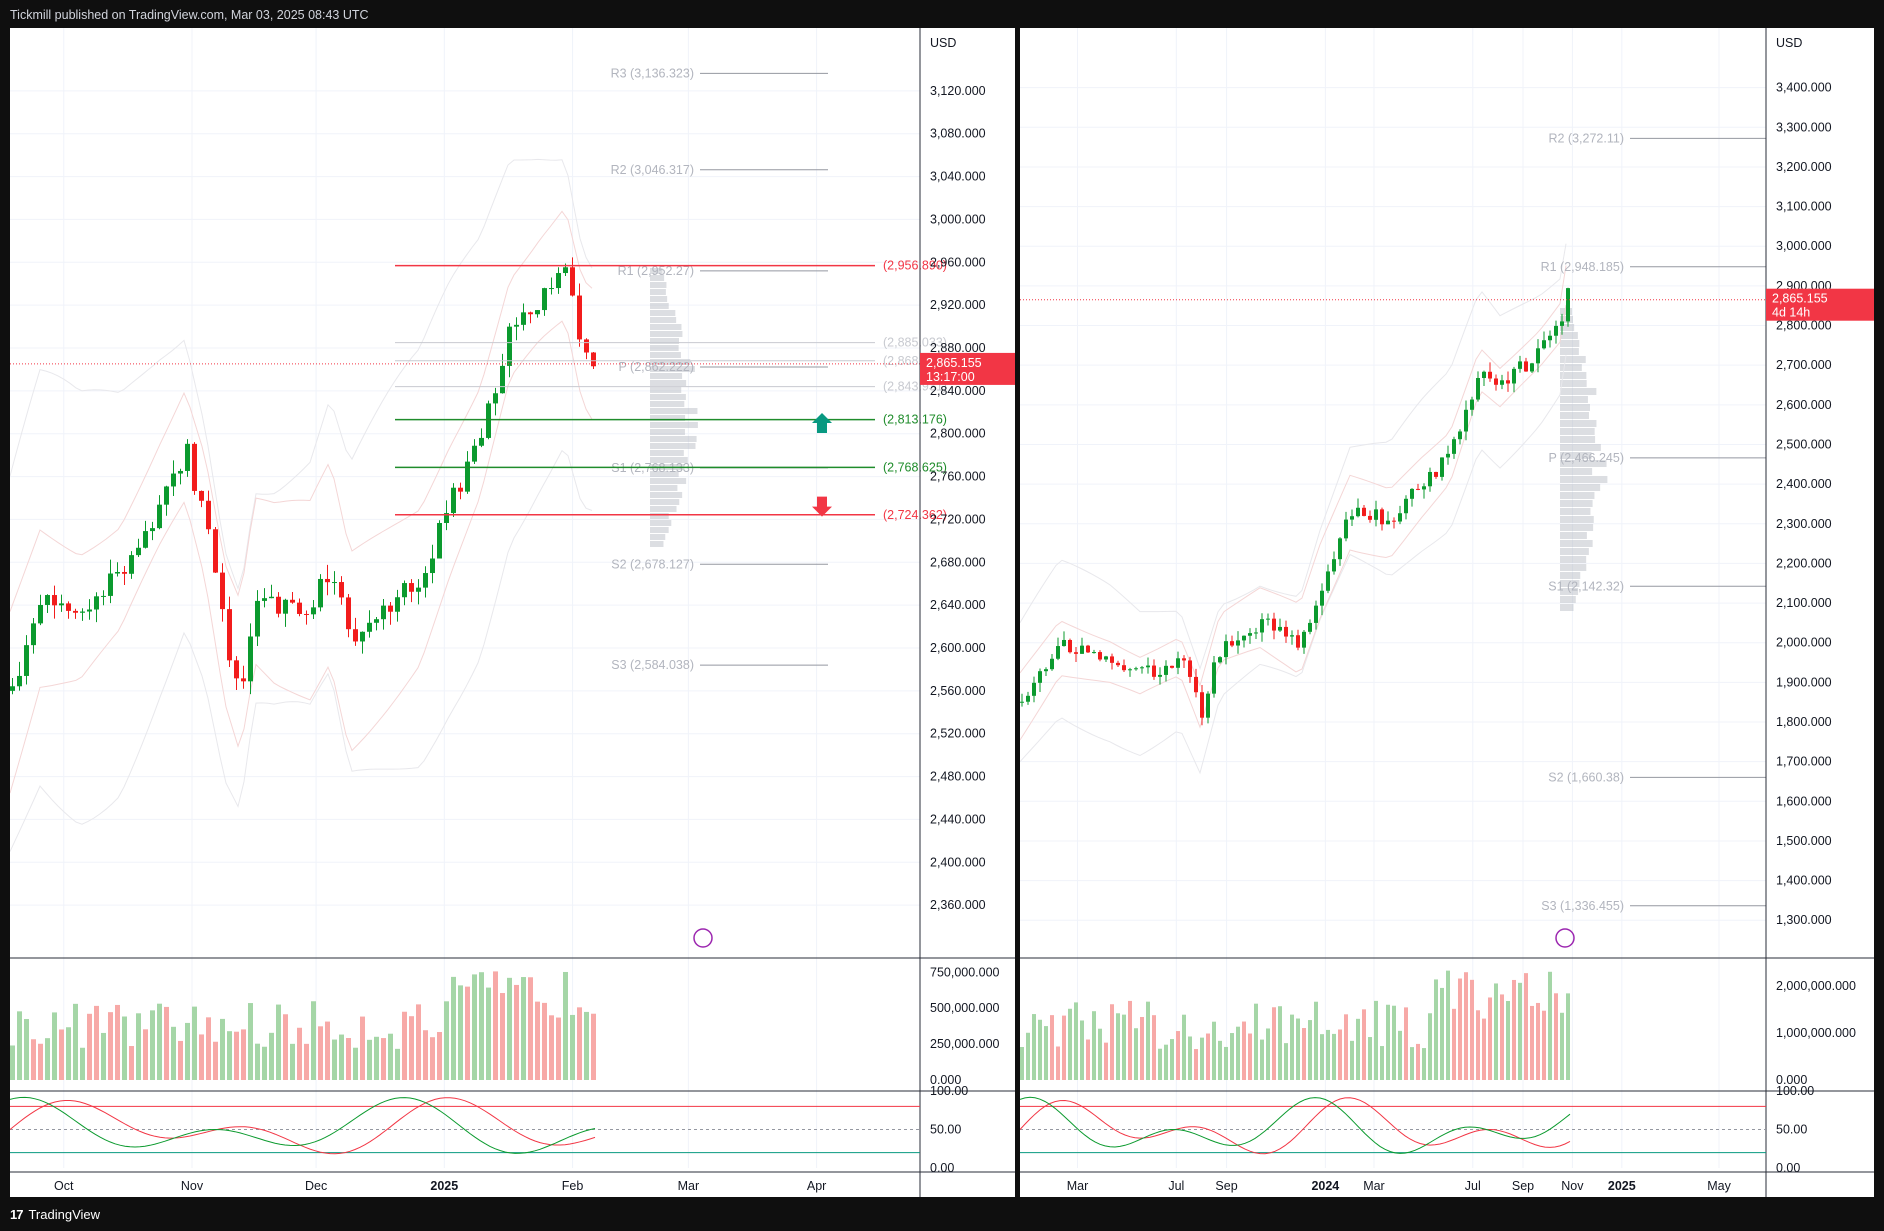  Describe the element at coordinates (958, 177) in the screenshot. I see `price-tick-label: 3,040.000` at that location.